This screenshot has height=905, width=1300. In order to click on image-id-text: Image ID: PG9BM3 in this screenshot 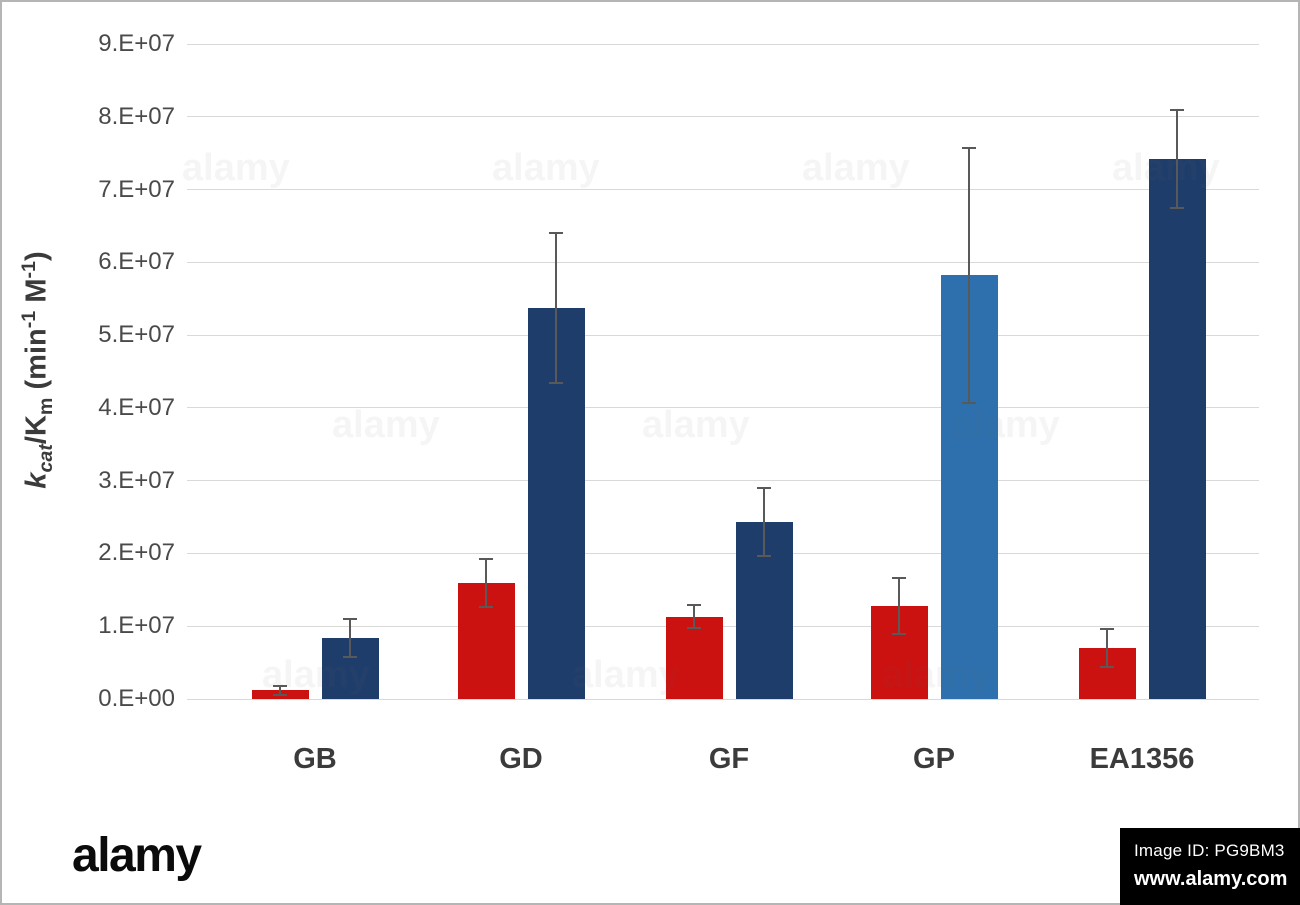, I will do `click(1209, 850)`.